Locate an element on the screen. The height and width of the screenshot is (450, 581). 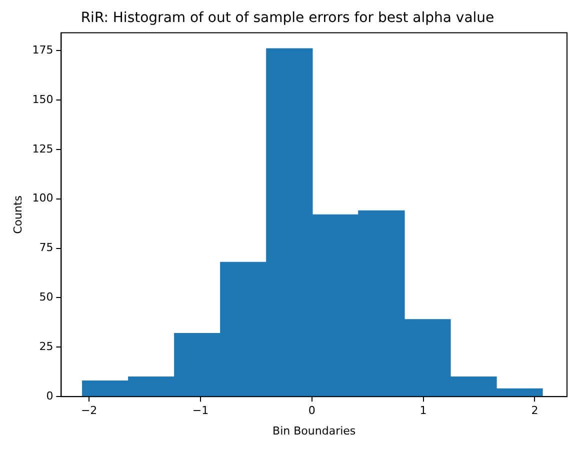
x-tick-label: 1 is located at coordinates (423, 411).